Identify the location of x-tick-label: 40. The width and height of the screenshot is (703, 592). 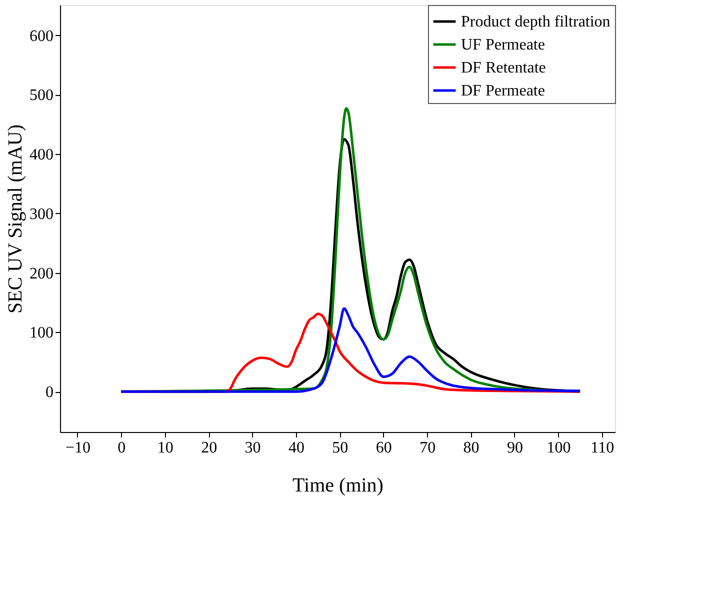
(296, 448).